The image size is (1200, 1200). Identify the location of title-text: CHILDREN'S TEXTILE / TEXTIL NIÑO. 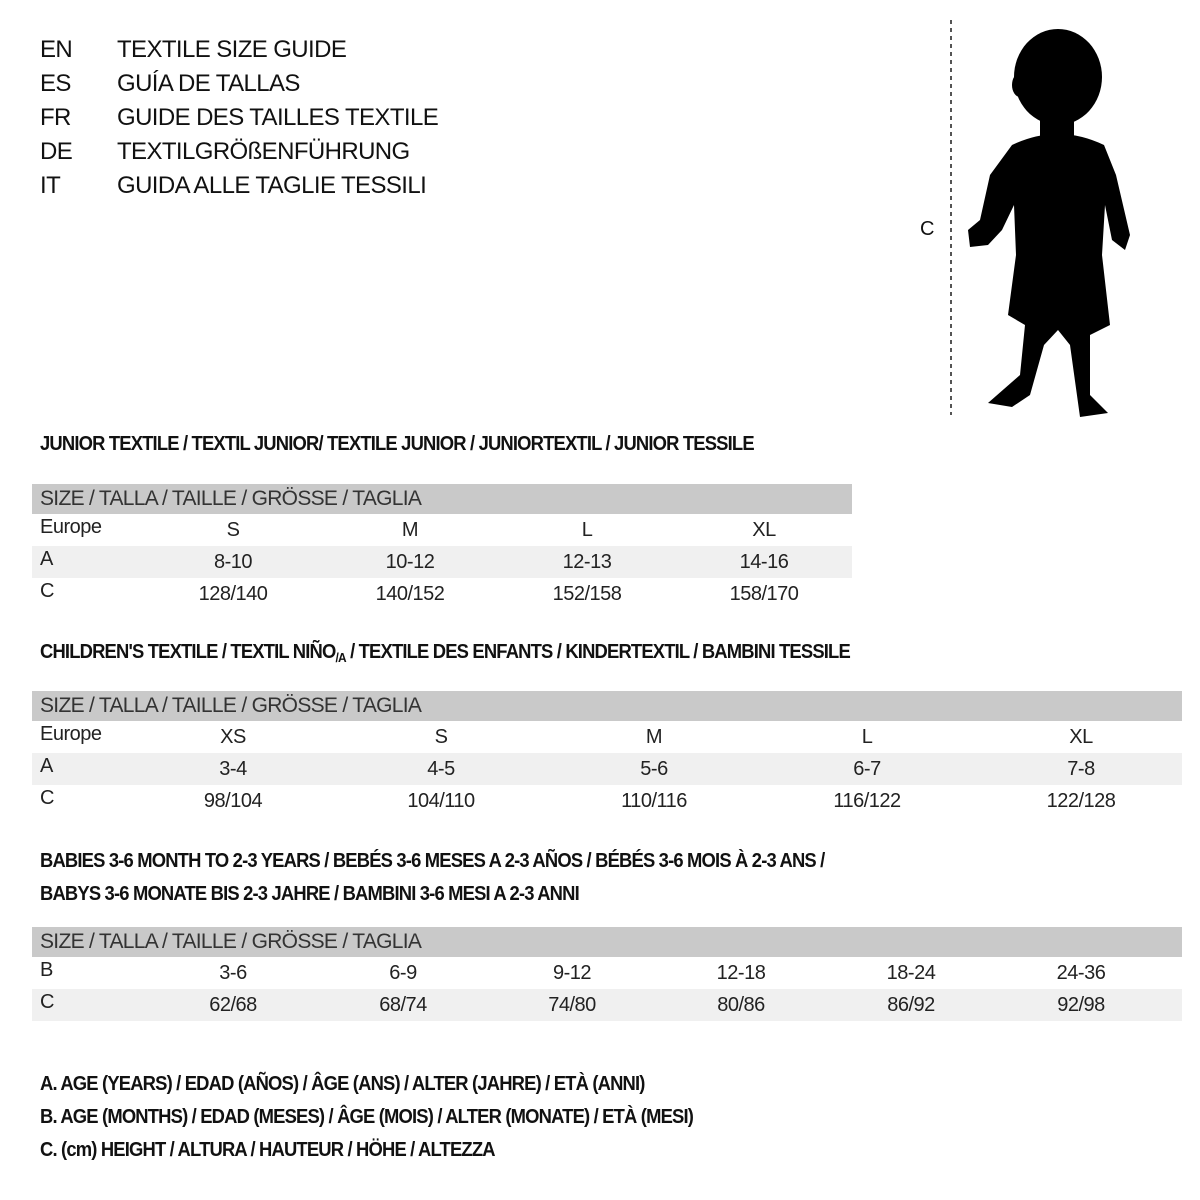
(188, 652).